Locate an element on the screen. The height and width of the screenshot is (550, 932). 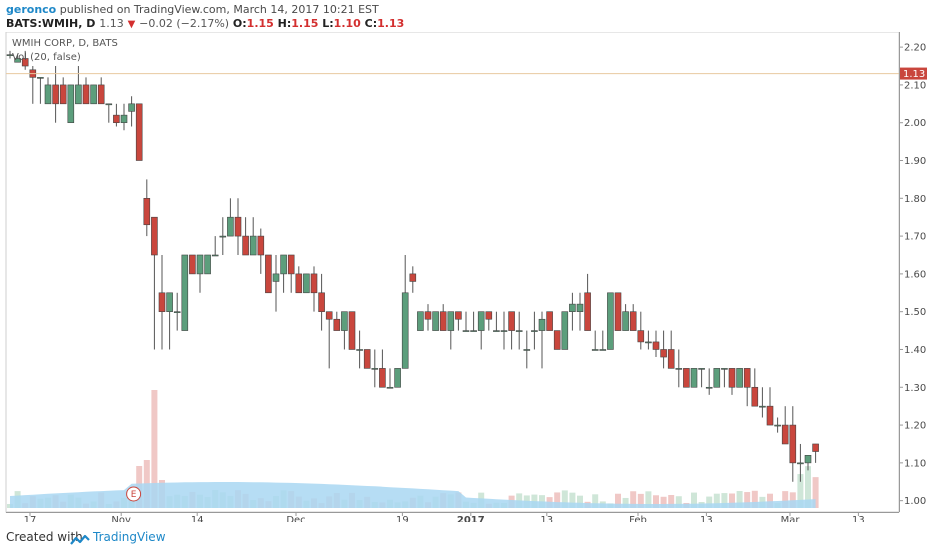
tradingview-brand-link: TradingView is located at coordinates (129, 537).